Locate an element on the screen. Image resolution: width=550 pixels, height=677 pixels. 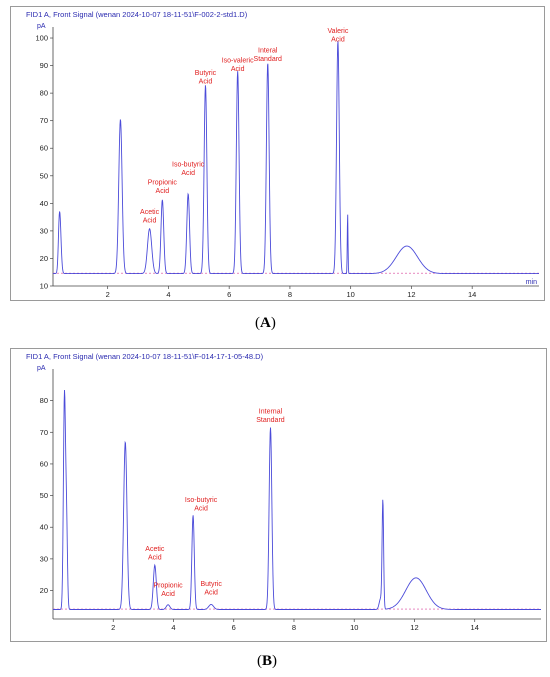
x-unit-label-a: min is located at coordinates (531, 282).